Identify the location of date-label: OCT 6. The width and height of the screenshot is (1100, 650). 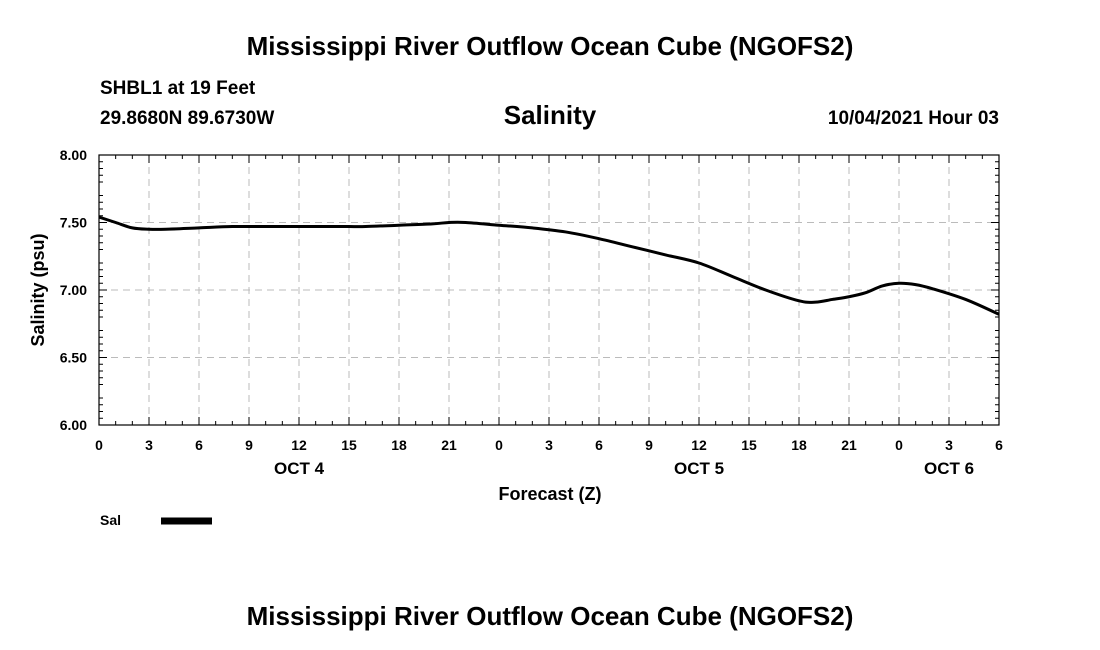
(949, 468).